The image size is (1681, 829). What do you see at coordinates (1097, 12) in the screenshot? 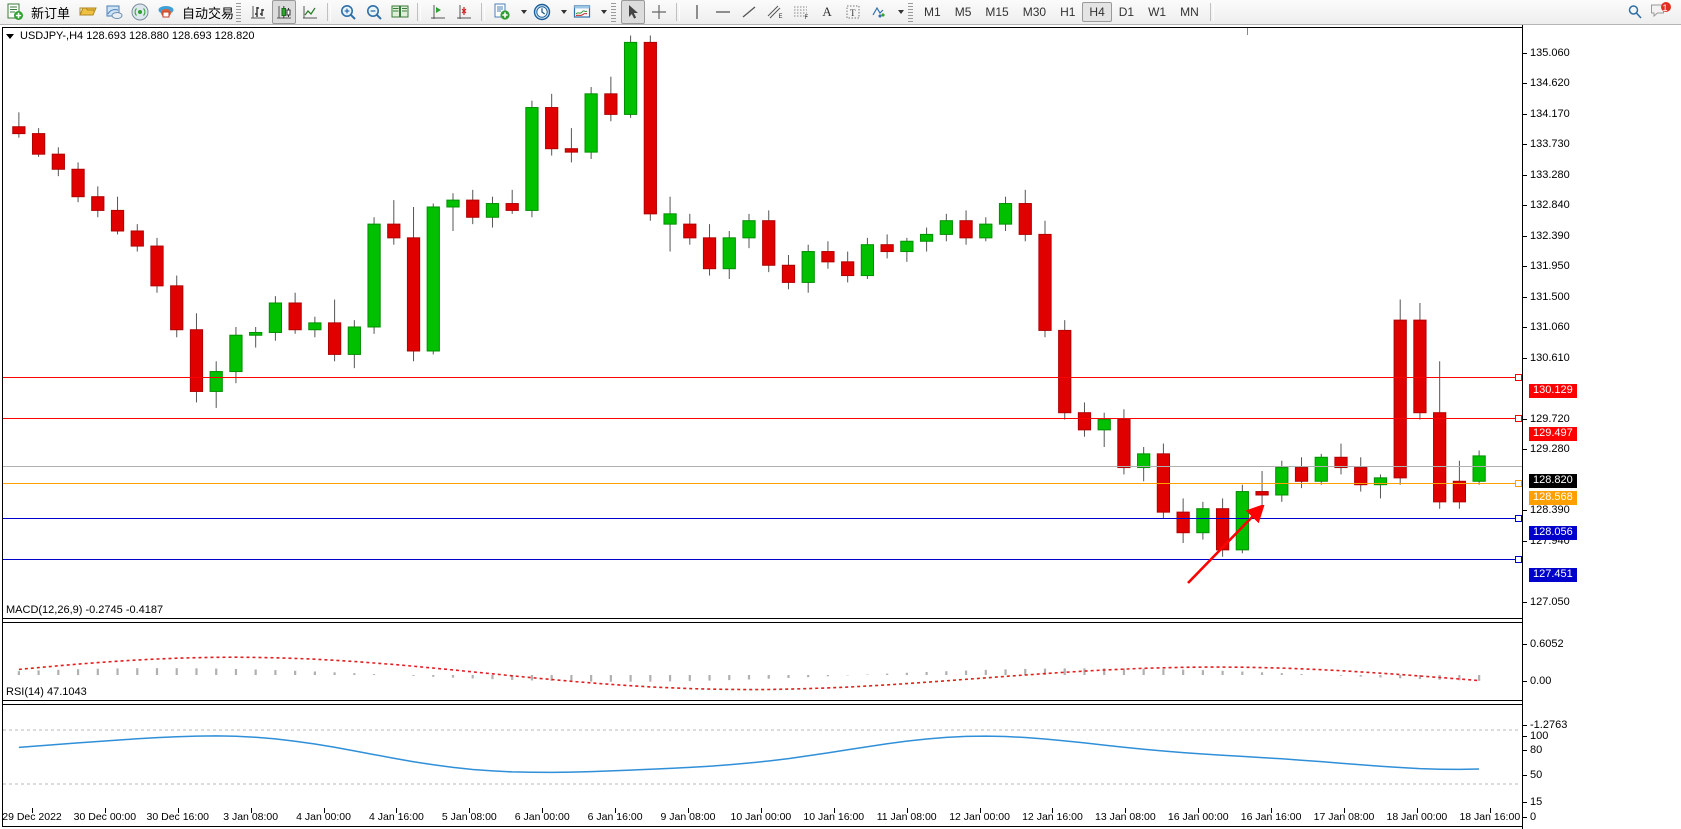
I see `timeframe-h4: H4` at bounding box center [1097, 12].